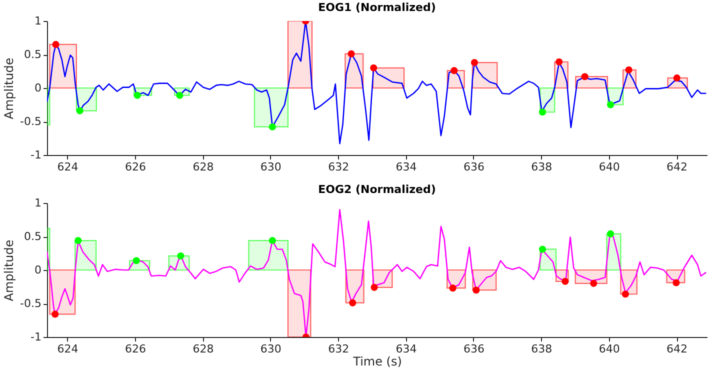 The image size is (720, 387). I want to click on chart-title: EOG1 (Normalized), so click(377, 7).